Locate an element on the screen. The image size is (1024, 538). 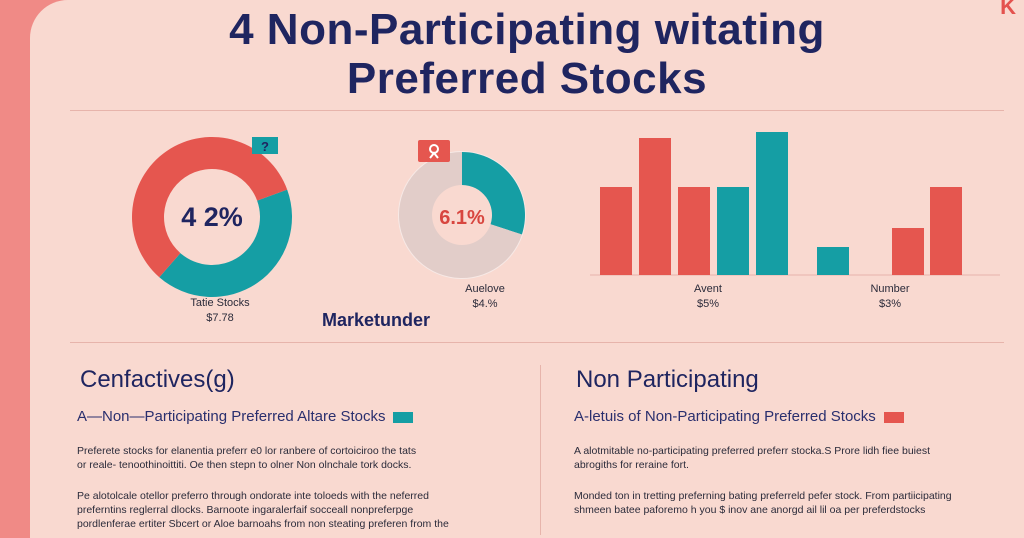
left-section-heading: Cenfactives(g) is located at coordinates (157, 379).